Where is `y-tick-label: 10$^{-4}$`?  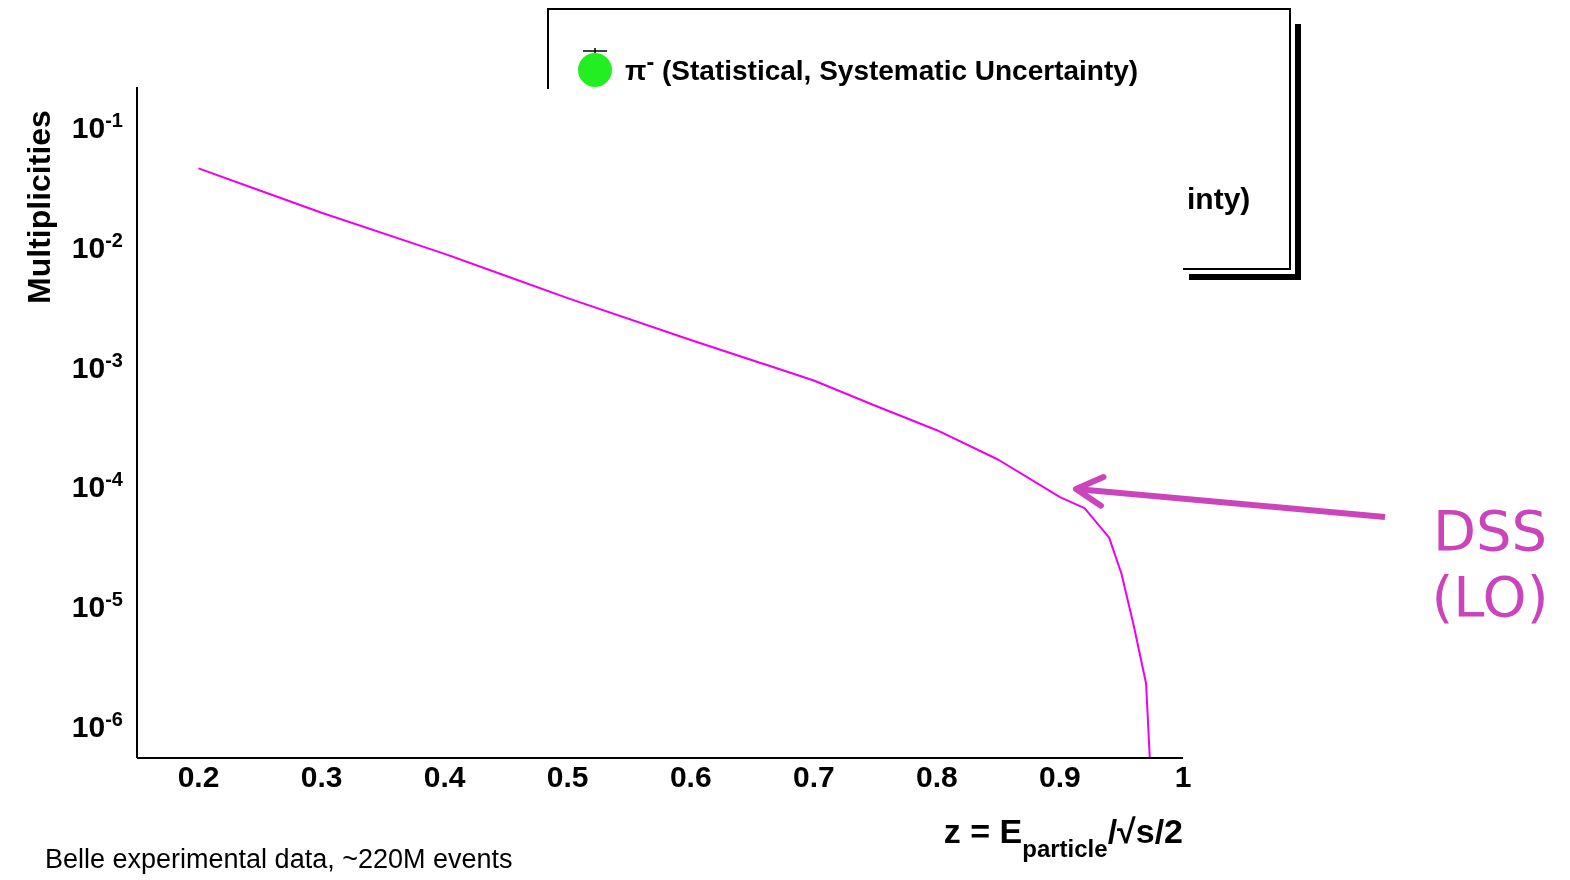 y-tick-label: 10$^{-4}$ is located at coordinates (97, 486).